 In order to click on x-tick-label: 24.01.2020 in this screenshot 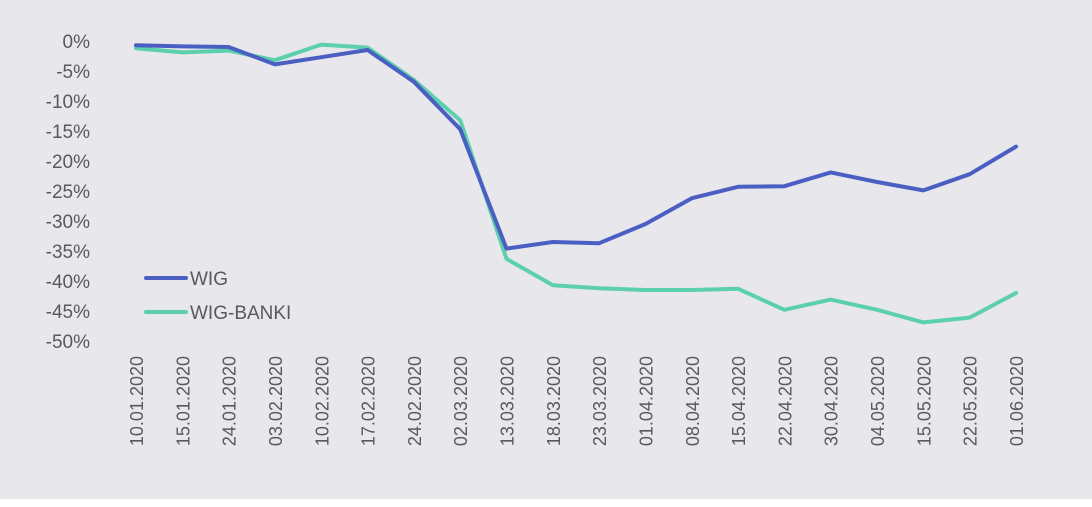, I will do `click(230, 401)`.